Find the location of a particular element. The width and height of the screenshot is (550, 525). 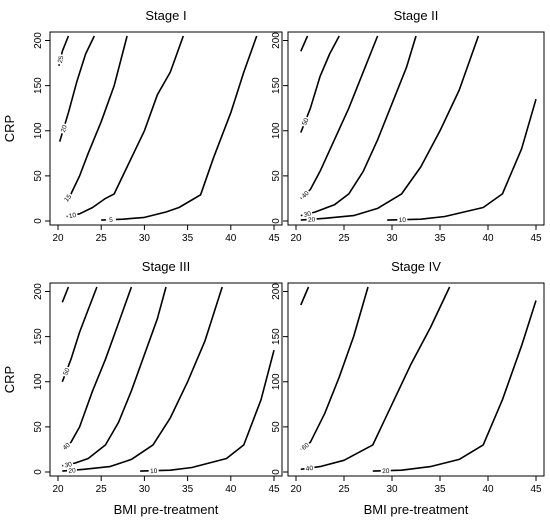

contour-label: 60 is located at coordinates (306, 447).